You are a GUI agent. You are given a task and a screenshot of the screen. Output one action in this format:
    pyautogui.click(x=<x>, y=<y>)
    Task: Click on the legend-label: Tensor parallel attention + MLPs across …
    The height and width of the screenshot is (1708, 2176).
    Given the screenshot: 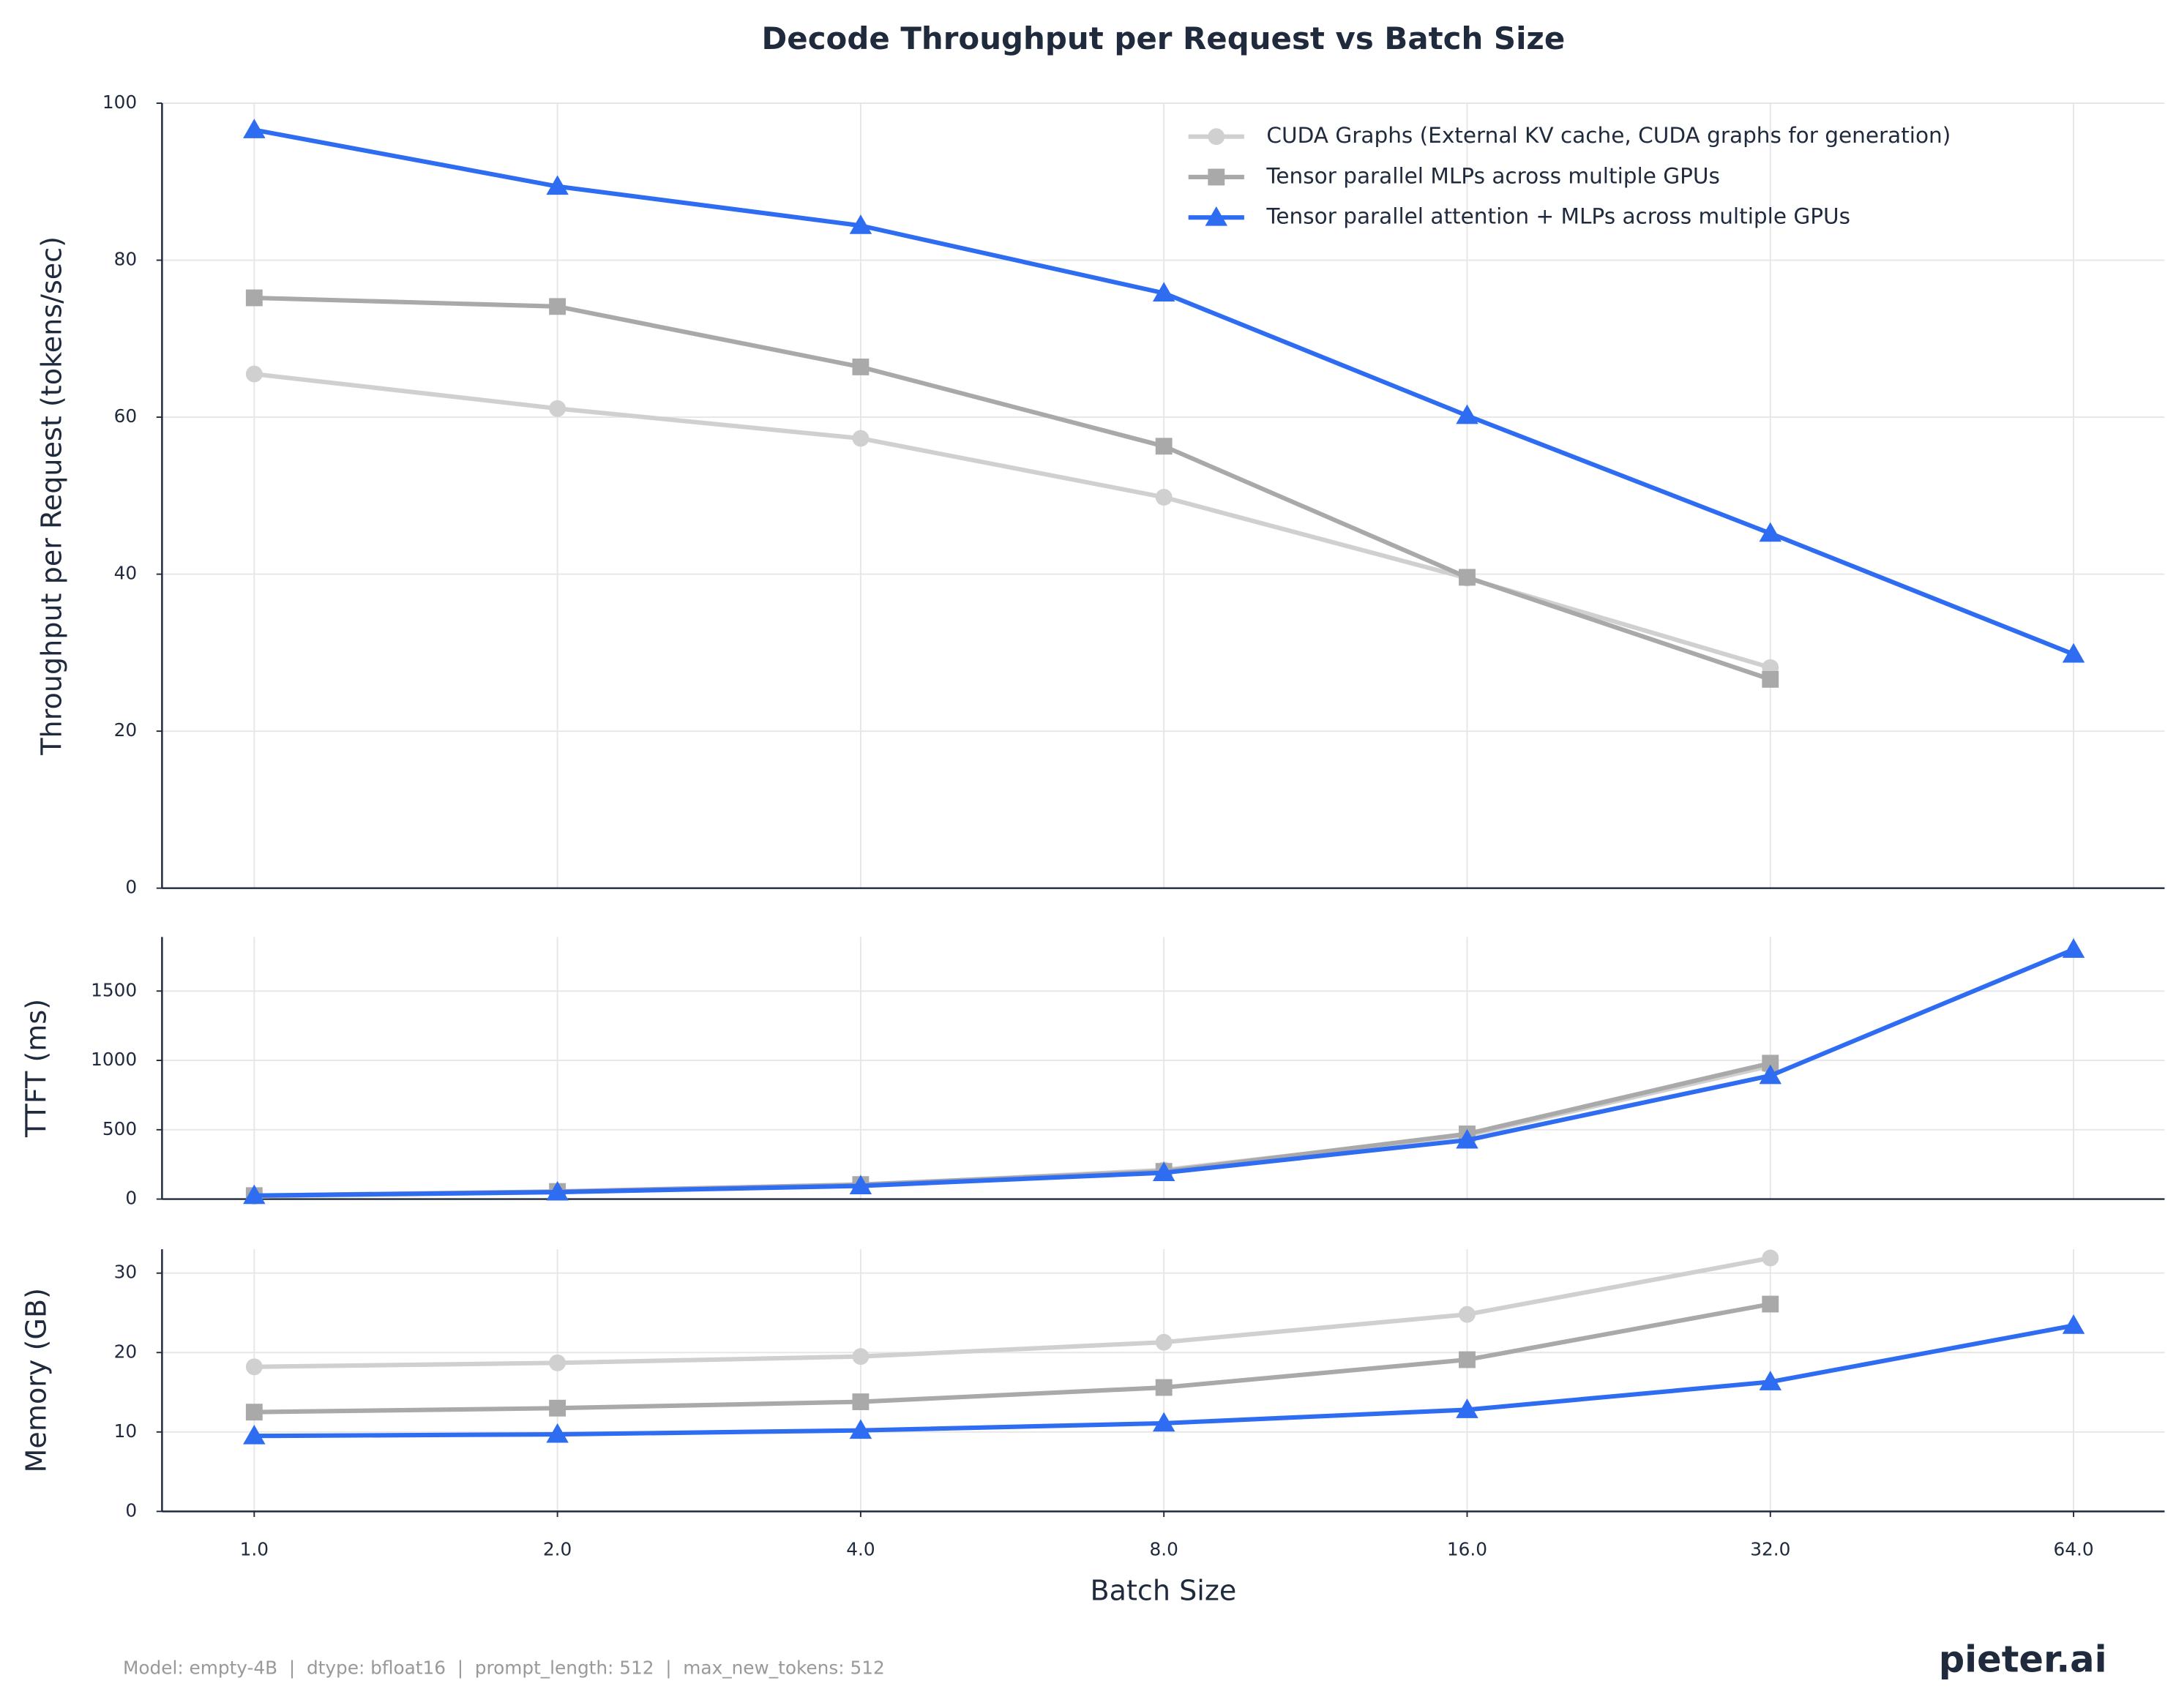 What is the action you would take?
    pyautogui.click(x=1557, y=216)
    